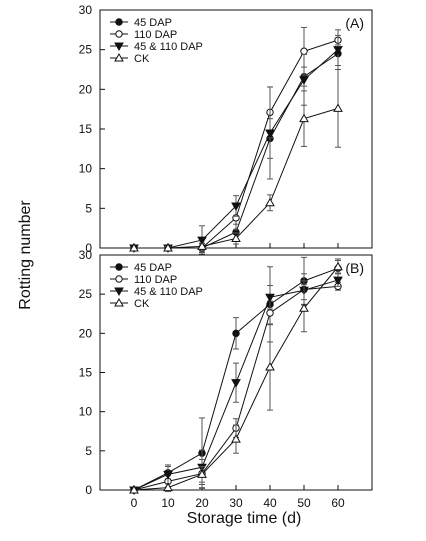  What do you see at coordinates (338, 503) in the screenshot?
I see `x-tick-label: 60` at bounding box center [338, 503].